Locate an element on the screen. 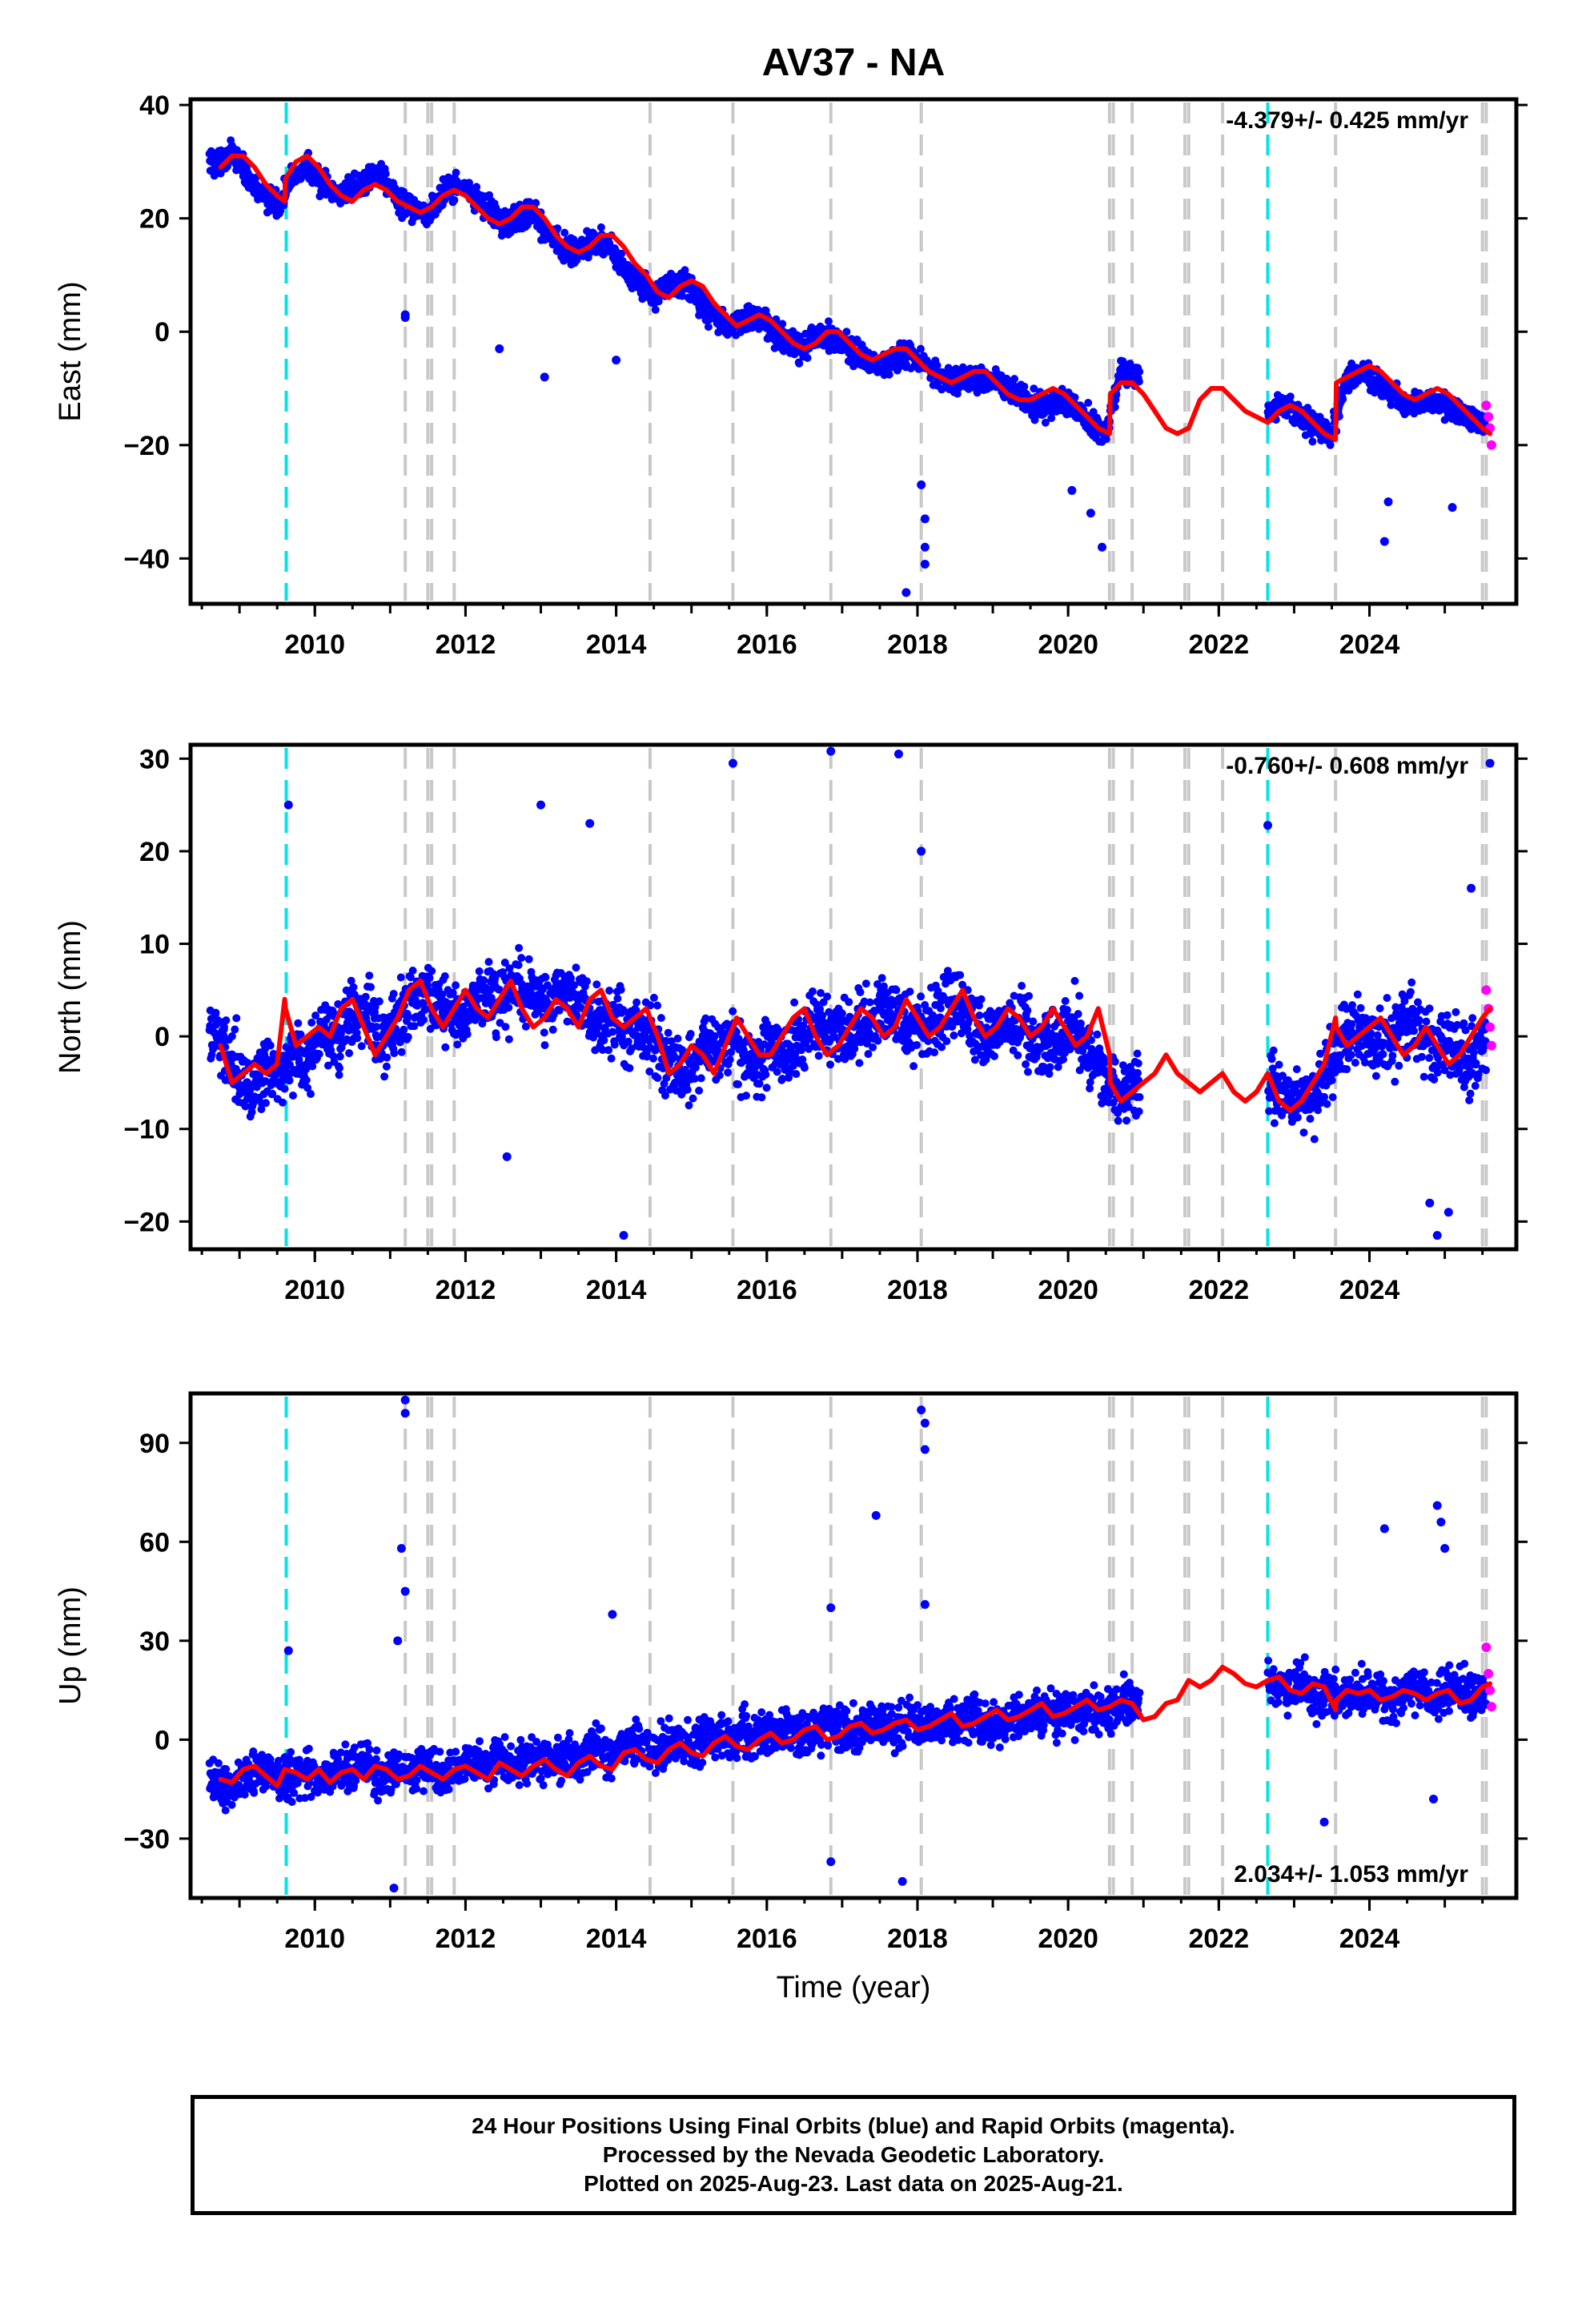  east-model-layer is located at coordinates (855, 297).